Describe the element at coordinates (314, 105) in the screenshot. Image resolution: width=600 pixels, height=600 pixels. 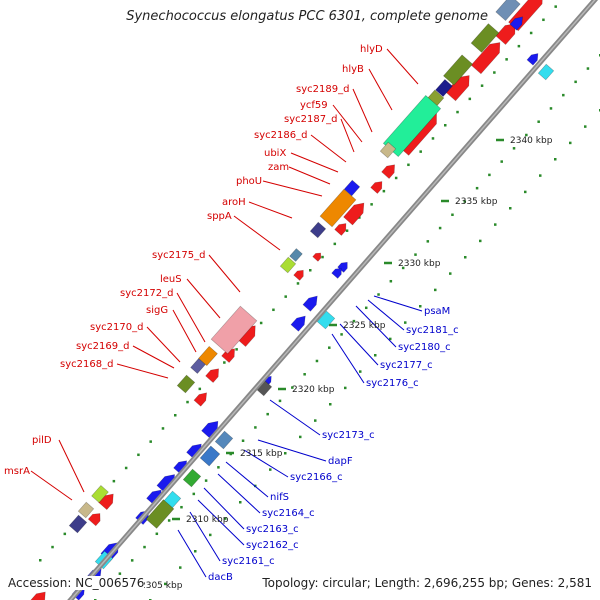
I see `forward-gene-label: ycf59` at that location.